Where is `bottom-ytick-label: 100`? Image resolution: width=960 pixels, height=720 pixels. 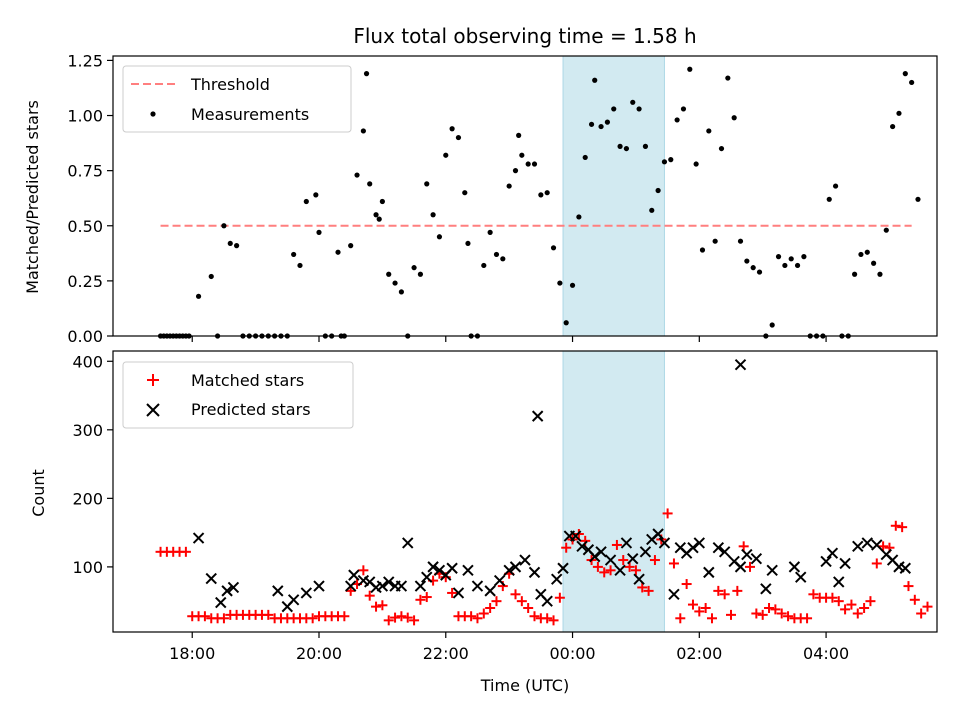 bottom-ytick-label: 100 is located at coordinates (87, 567).